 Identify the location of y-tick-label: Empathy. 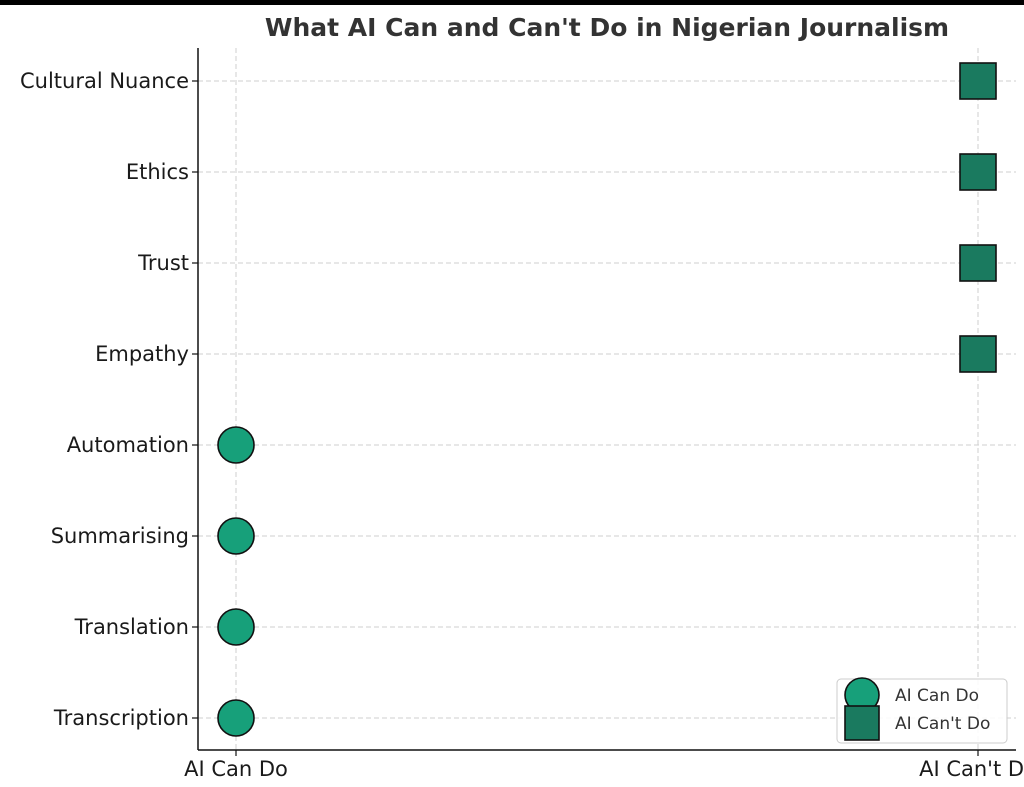
(142, 354).